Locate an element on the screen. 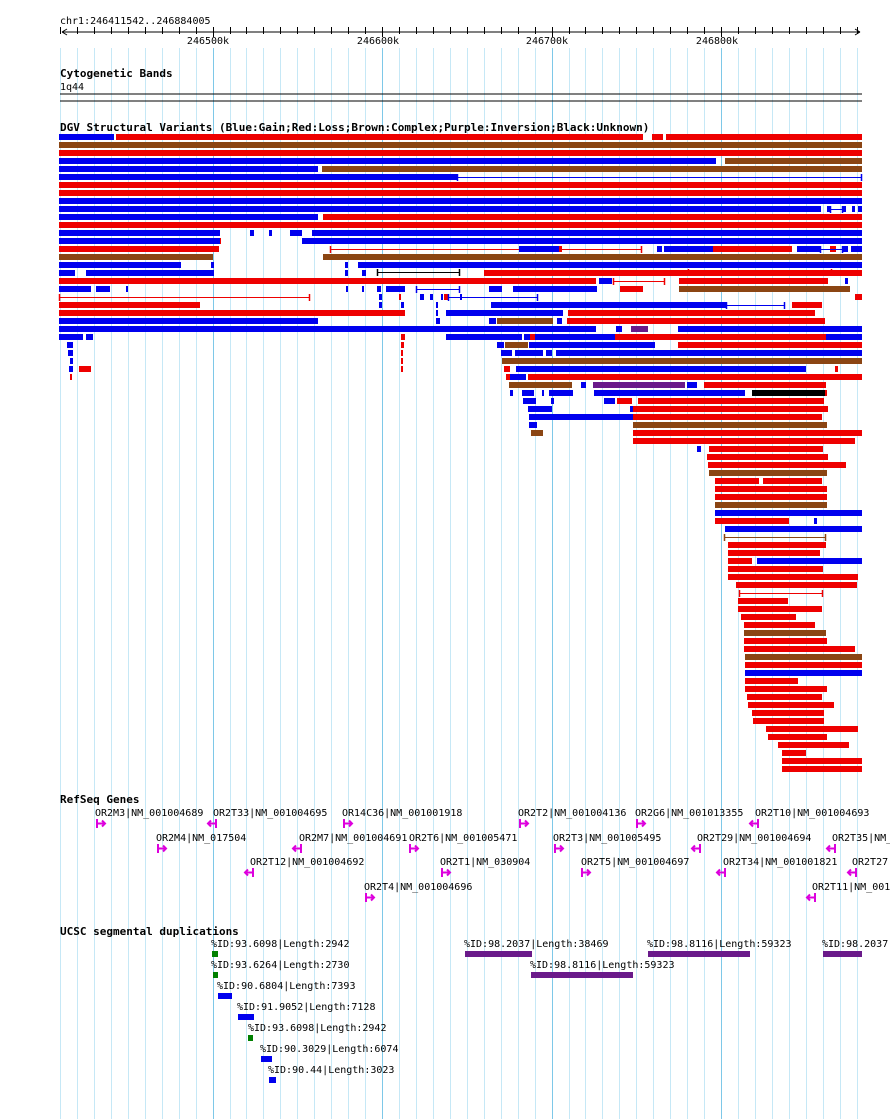 This screenshot has width=890, height=1119. segdup-feature: %ID:90.3029|Length:6074 is located at coordinates (329, 1053).